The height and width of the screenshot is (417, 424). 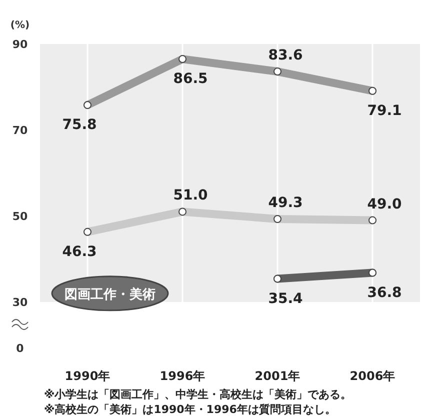 What do you see at coordinates (190, 79) in the screenshot?
I see `data-label: 86.5` at bounding box center [190, 79].